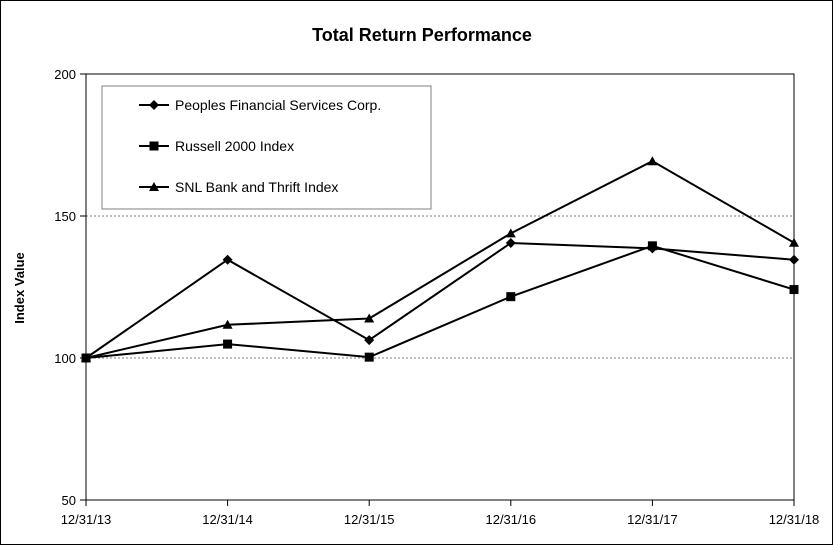 Image resolution: width=833 pixels, height=546 pixels. Describe the element at coordinates (369, 519) in the screenshot. I see `x-tick-label: 12/31/15` at that location.